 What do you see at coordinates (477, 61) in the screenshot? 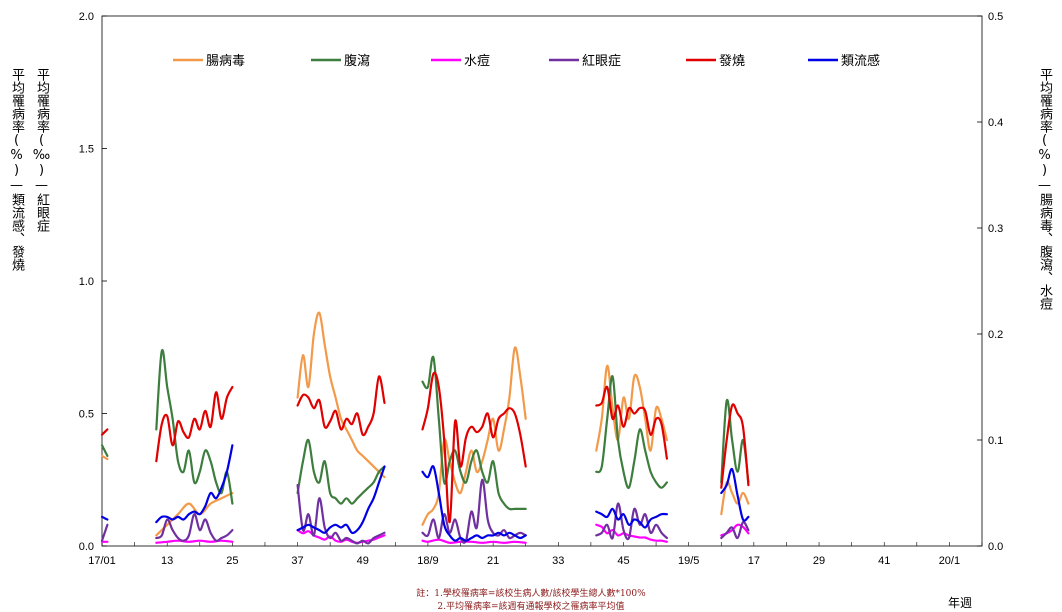
I see `legend-label: 水痘` at bounding box center [477, 61].